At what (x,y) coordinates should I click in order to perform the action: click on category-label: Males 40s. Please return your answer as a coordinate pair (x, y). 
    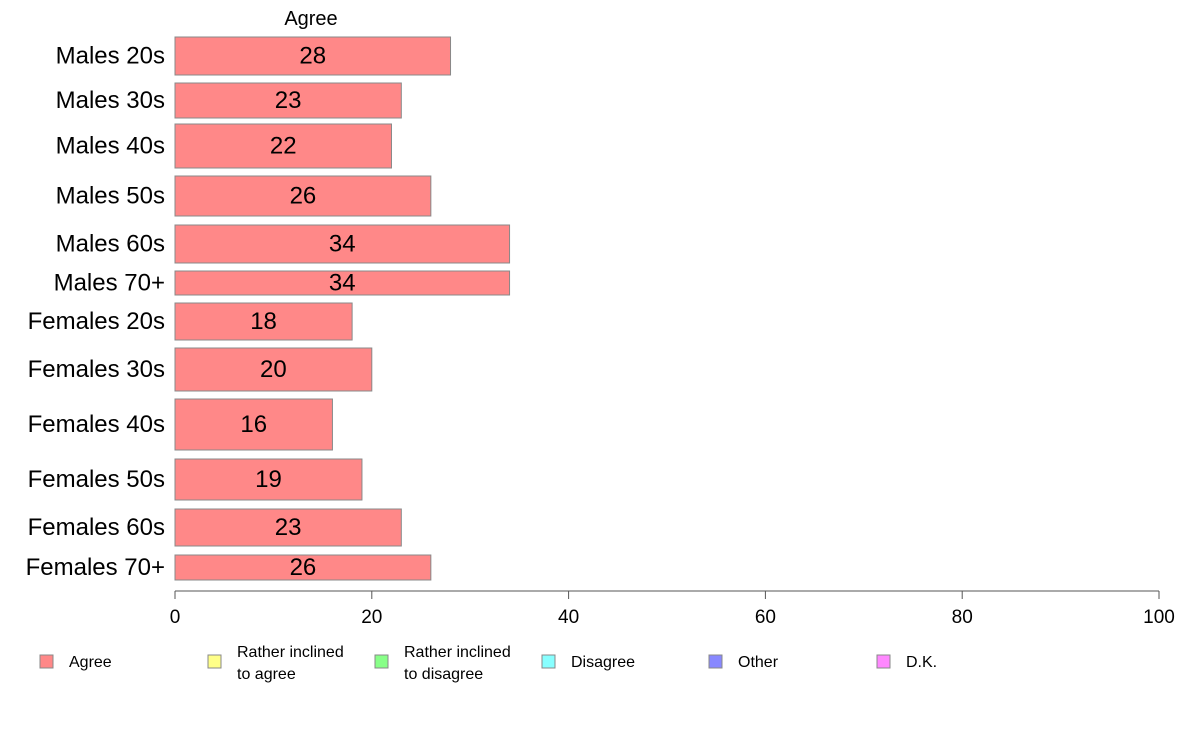
    Looking at the image, I should click on (110, 146).